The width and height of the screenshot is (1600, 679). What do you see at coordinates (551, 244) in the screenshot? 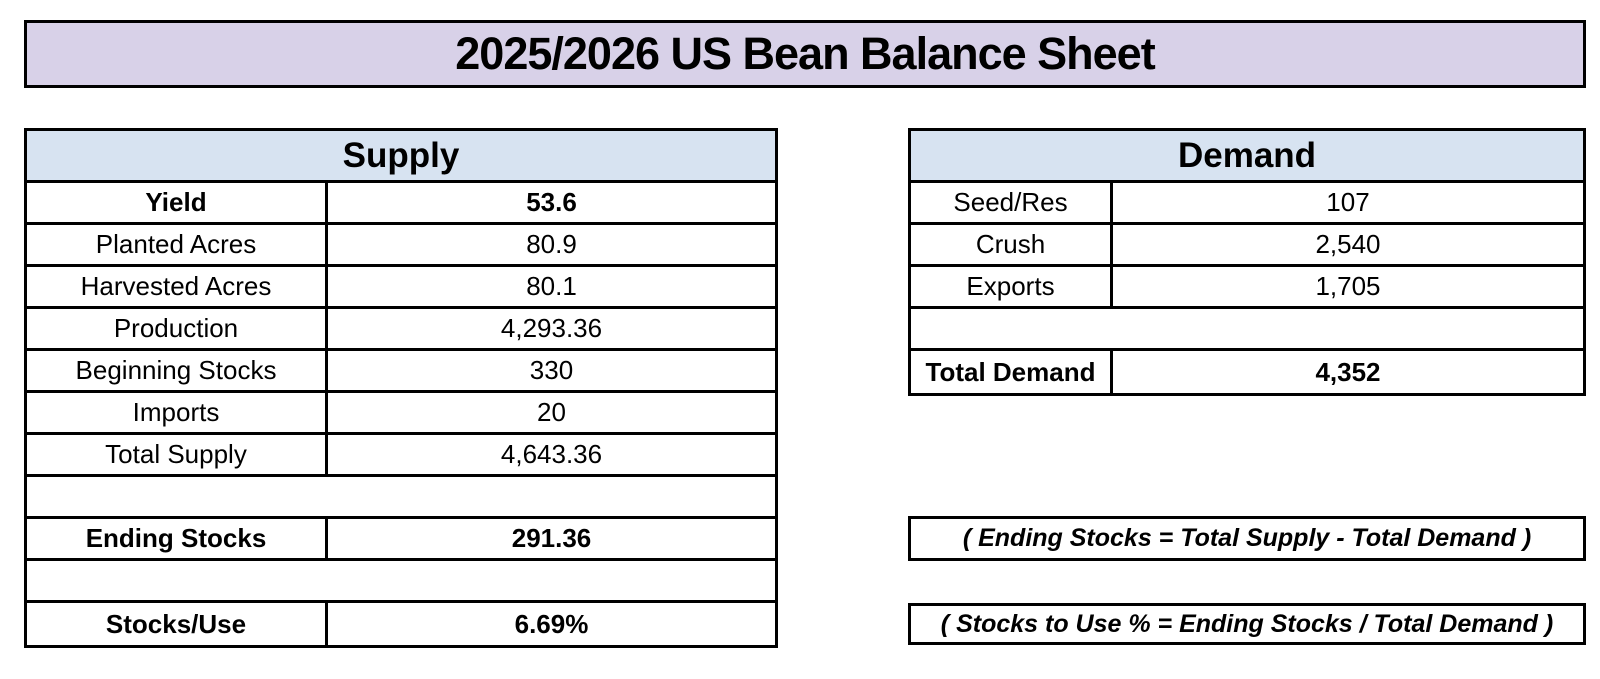
I see `supply-planted-acres-value: 80.9` at bounding box center [551, 244].